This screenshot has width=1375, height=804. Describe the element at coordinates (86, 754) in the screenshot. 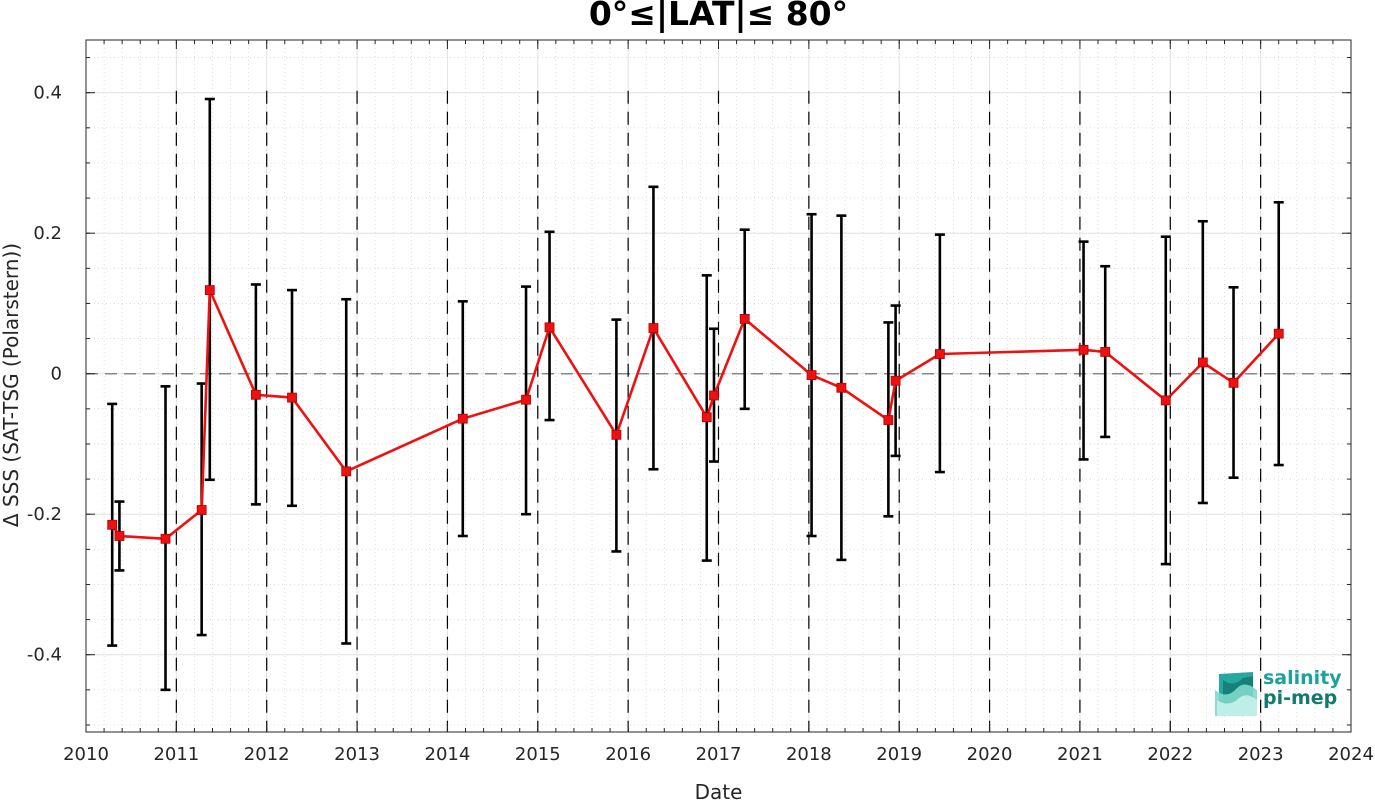

I see `x-tick-label: 2010` at that location.